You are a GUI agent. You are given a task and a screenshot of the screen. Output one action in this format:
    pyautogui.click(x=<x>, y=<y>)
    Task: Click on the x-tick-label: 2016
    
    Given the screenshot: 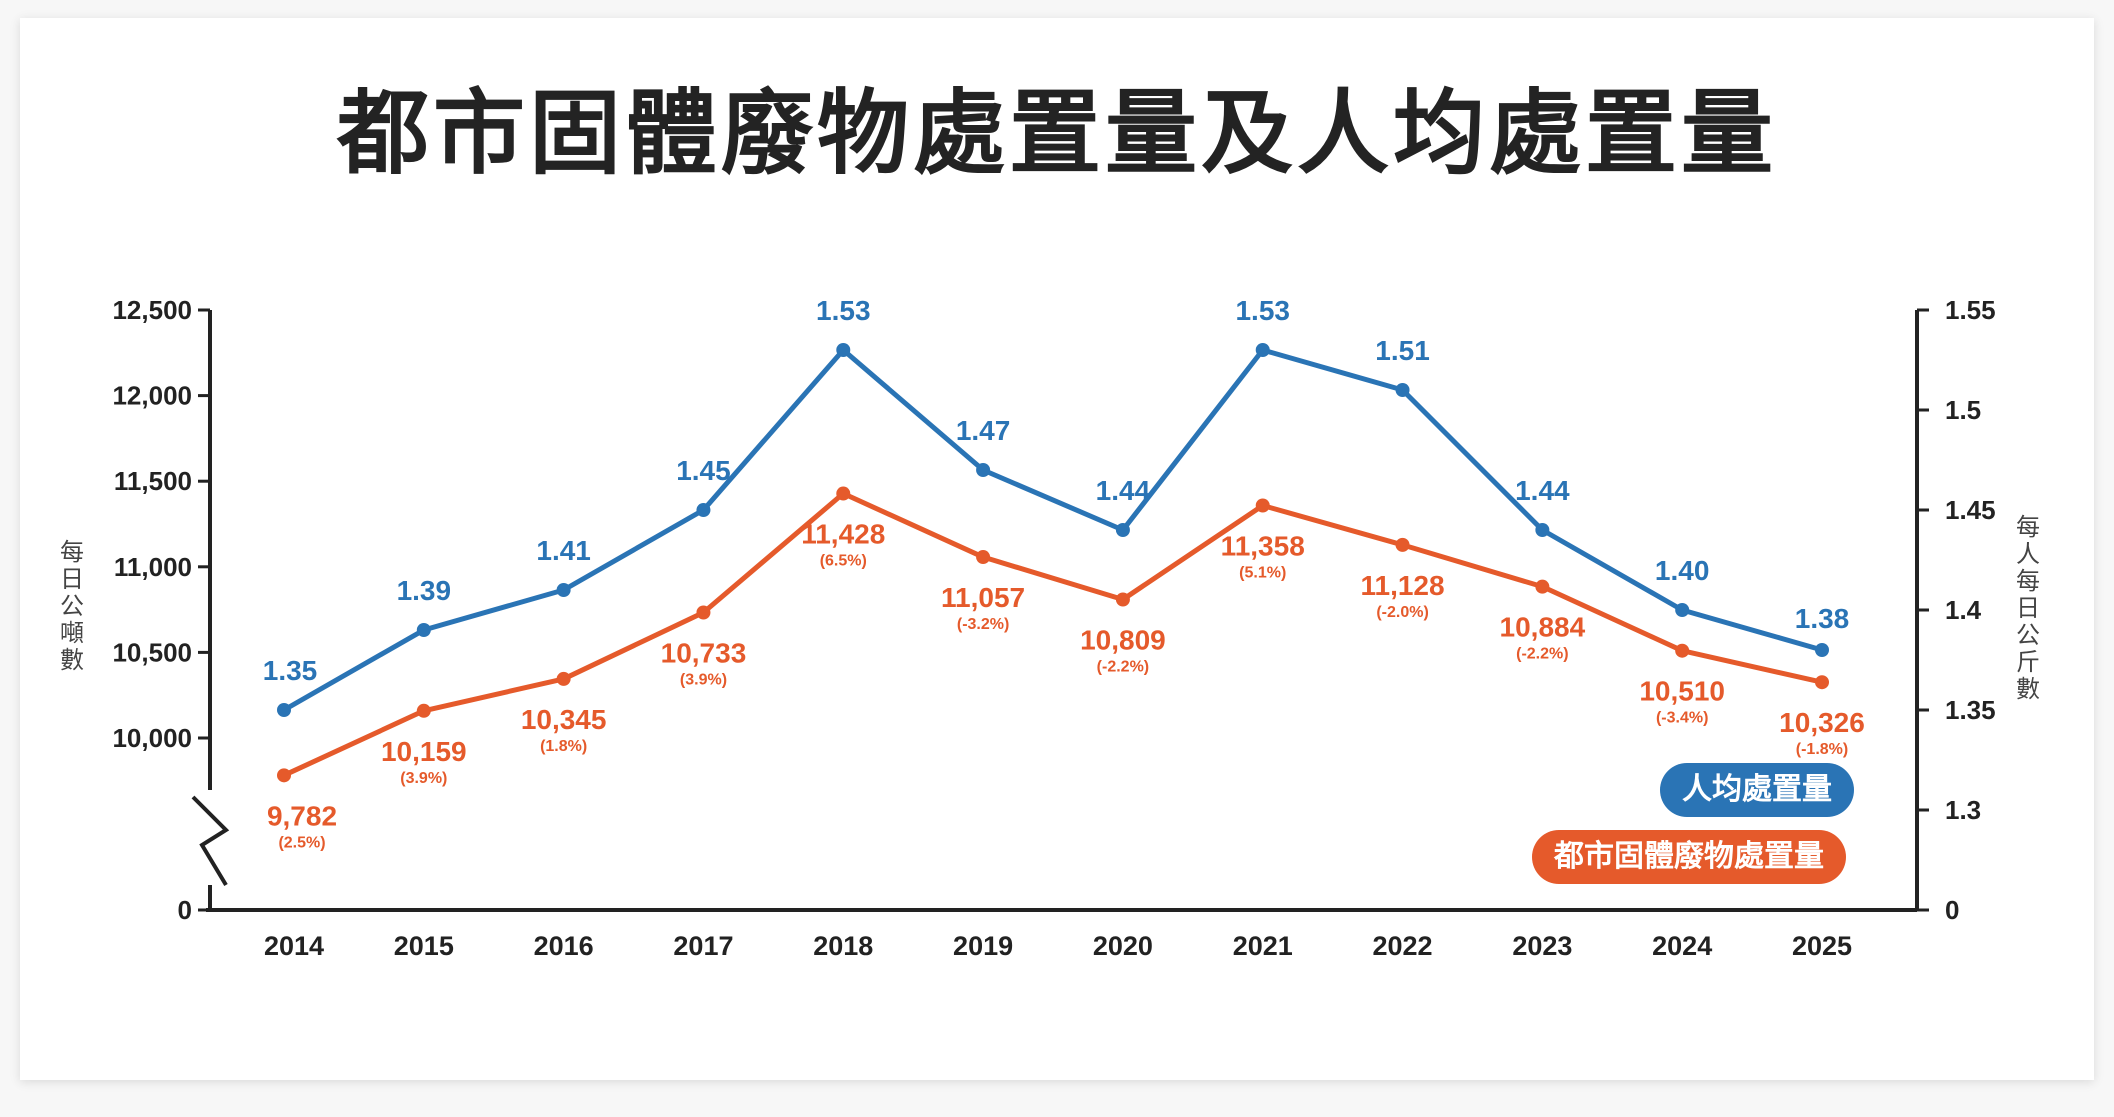 What is the action you would take?
    pyautogui.click(x=564, y=946)
    